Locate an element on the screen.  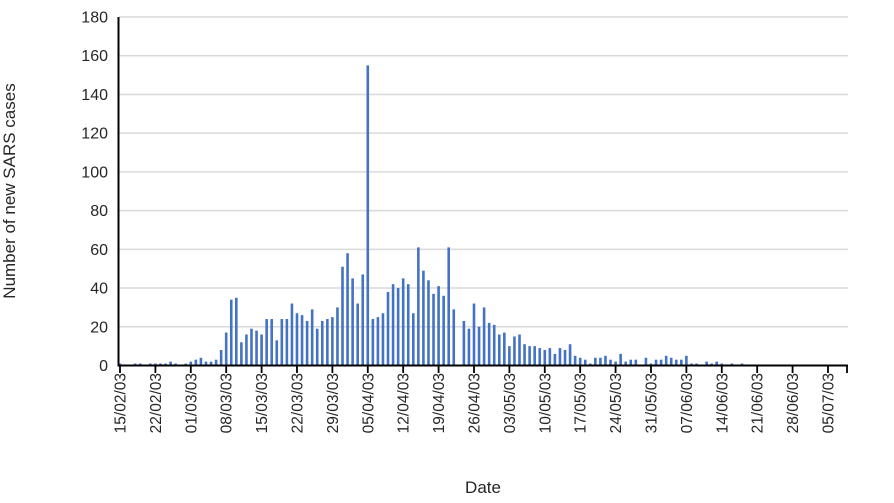
x-tick-label: 19/04/03 is located at coordinates (439, 403).